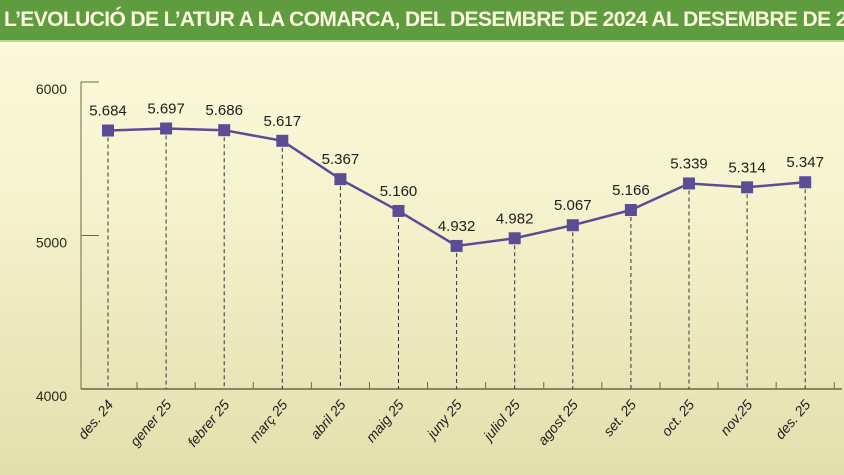 This screenshot has height=475, width=844. Describe the element at coordinates (51, 89) in the screenshot. I see `y-tick-label: 6000` at that location.